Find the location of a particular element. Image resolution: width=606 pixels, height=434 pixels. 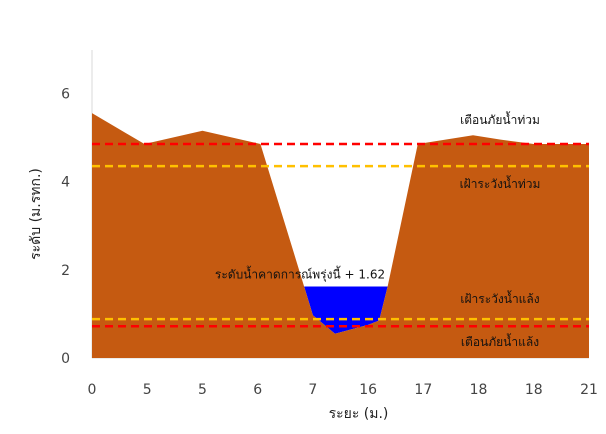

reference-line-label: เฝ้าระวังน้ำแล้ง is located at coordinates (499, 298).